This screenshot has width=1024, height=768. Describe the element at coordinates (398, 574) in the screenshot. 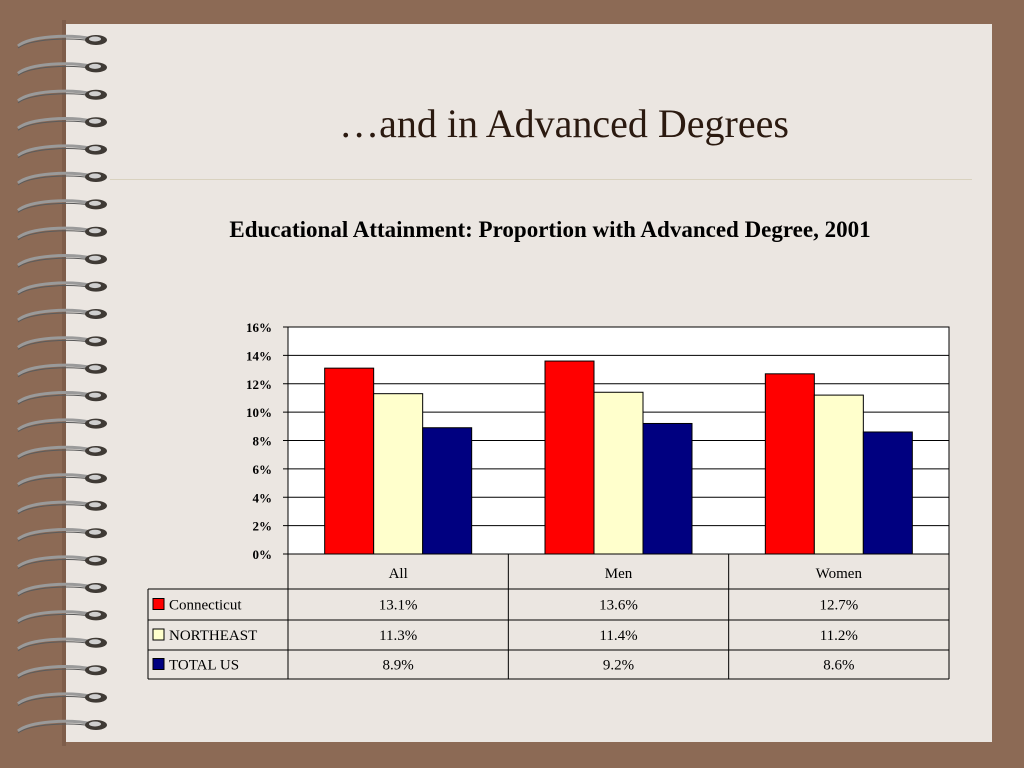

I see `x-category-label: All` at that location.